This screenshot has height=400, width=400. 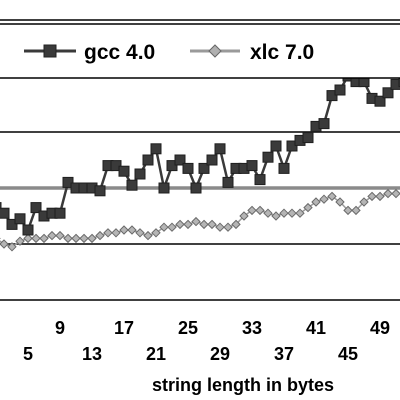 What do you see at coordinates (28, 354) in the screenshot?
I see `x-tick-label: 5` at bounding box center [28, 354].